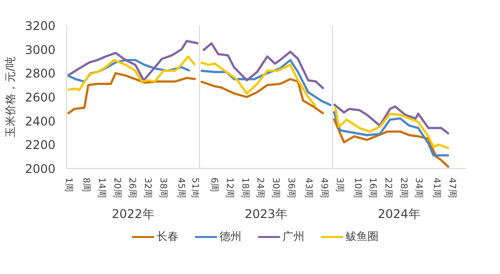 The height and width of the screenshot is (274, 500). I want to click on x-axis-title: 2022年, so click(133, 213).